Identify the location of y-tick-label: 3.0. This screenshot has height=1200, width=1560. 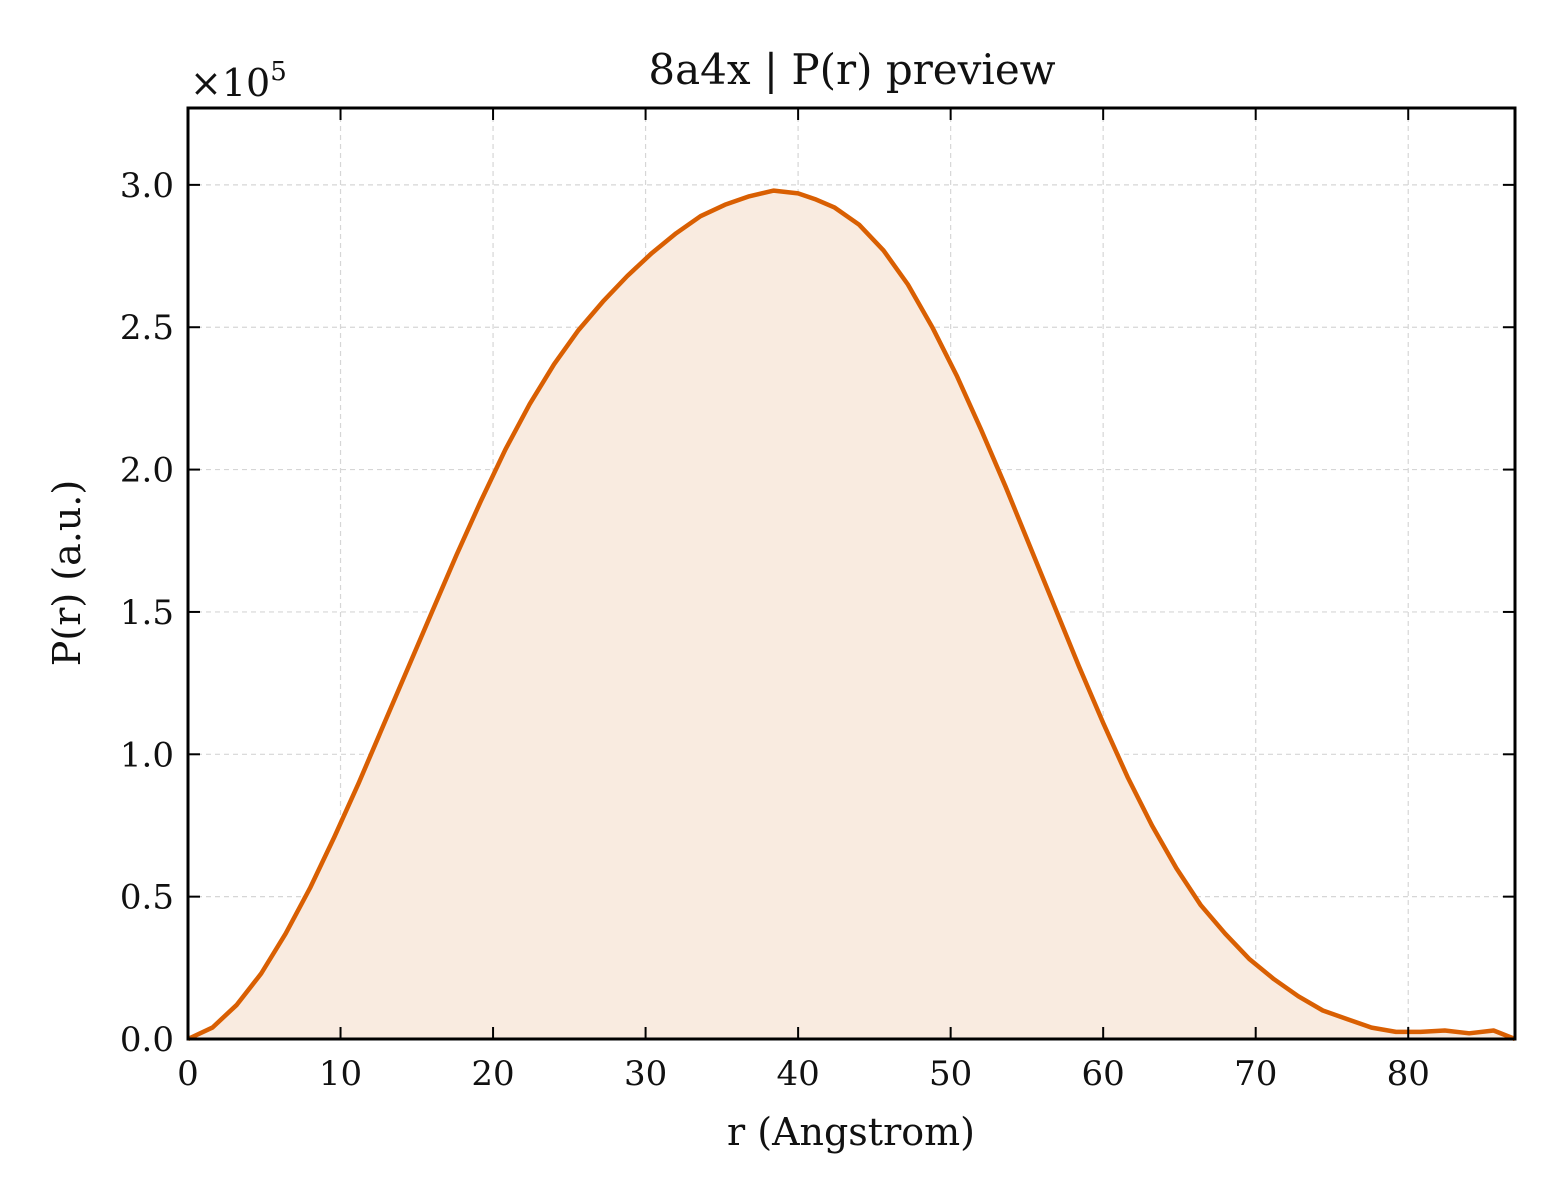
(147, 186).